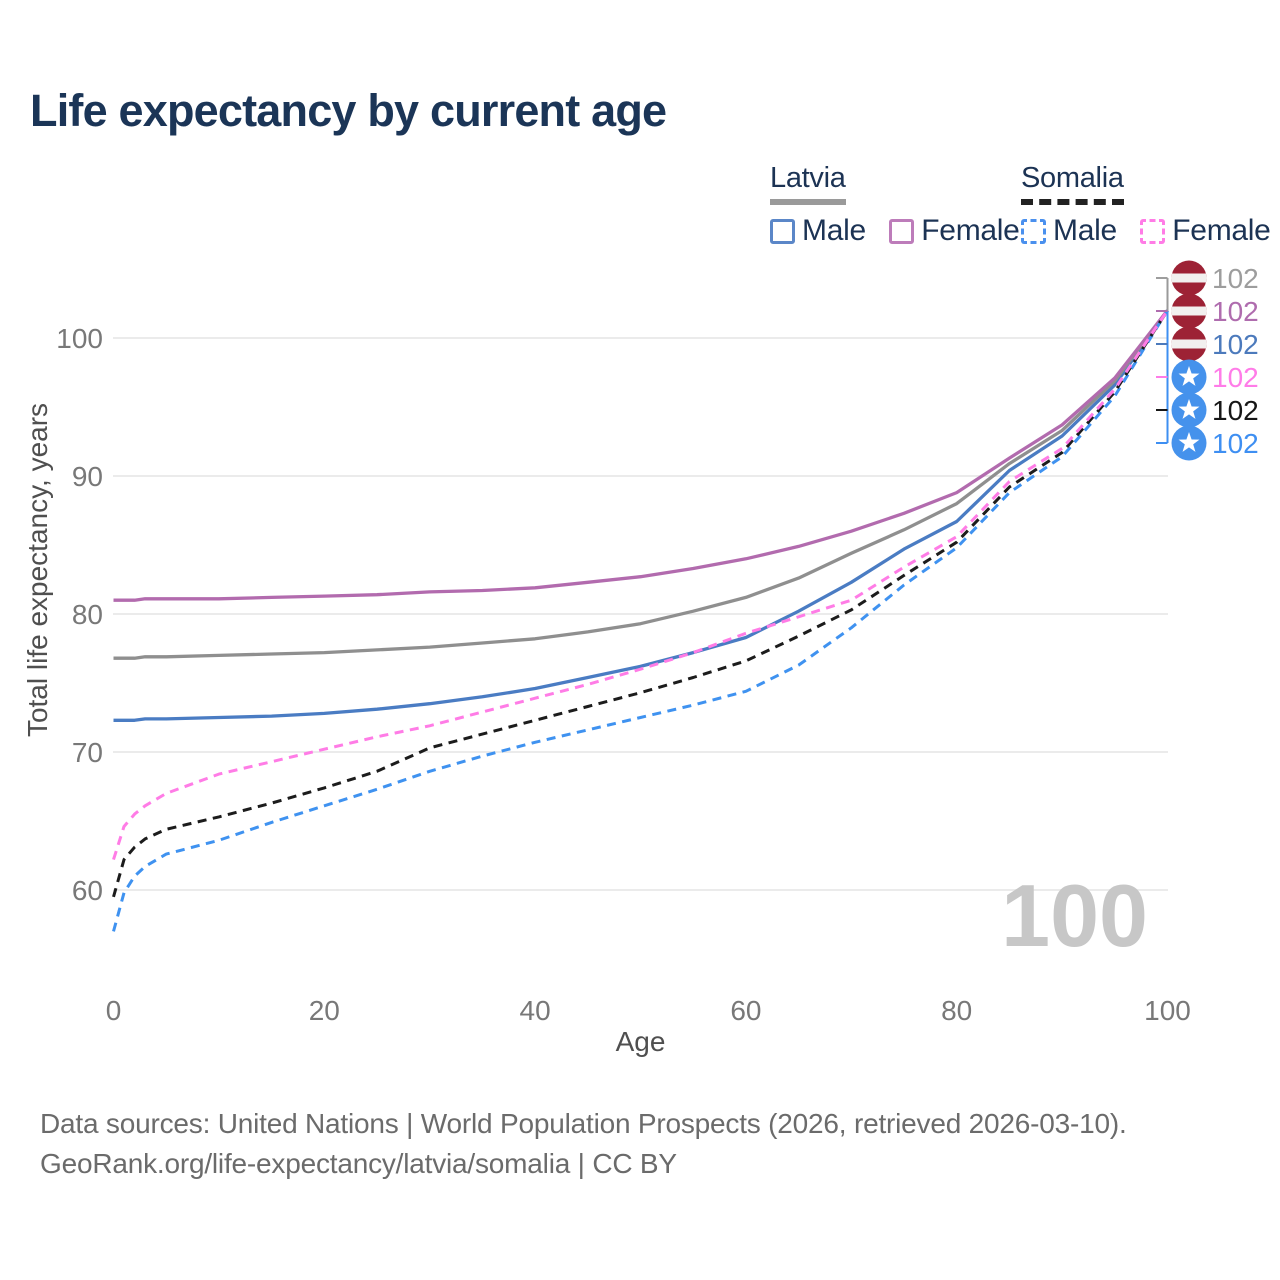  I want to click on x-tick-label: 20, so click(324, 1010).